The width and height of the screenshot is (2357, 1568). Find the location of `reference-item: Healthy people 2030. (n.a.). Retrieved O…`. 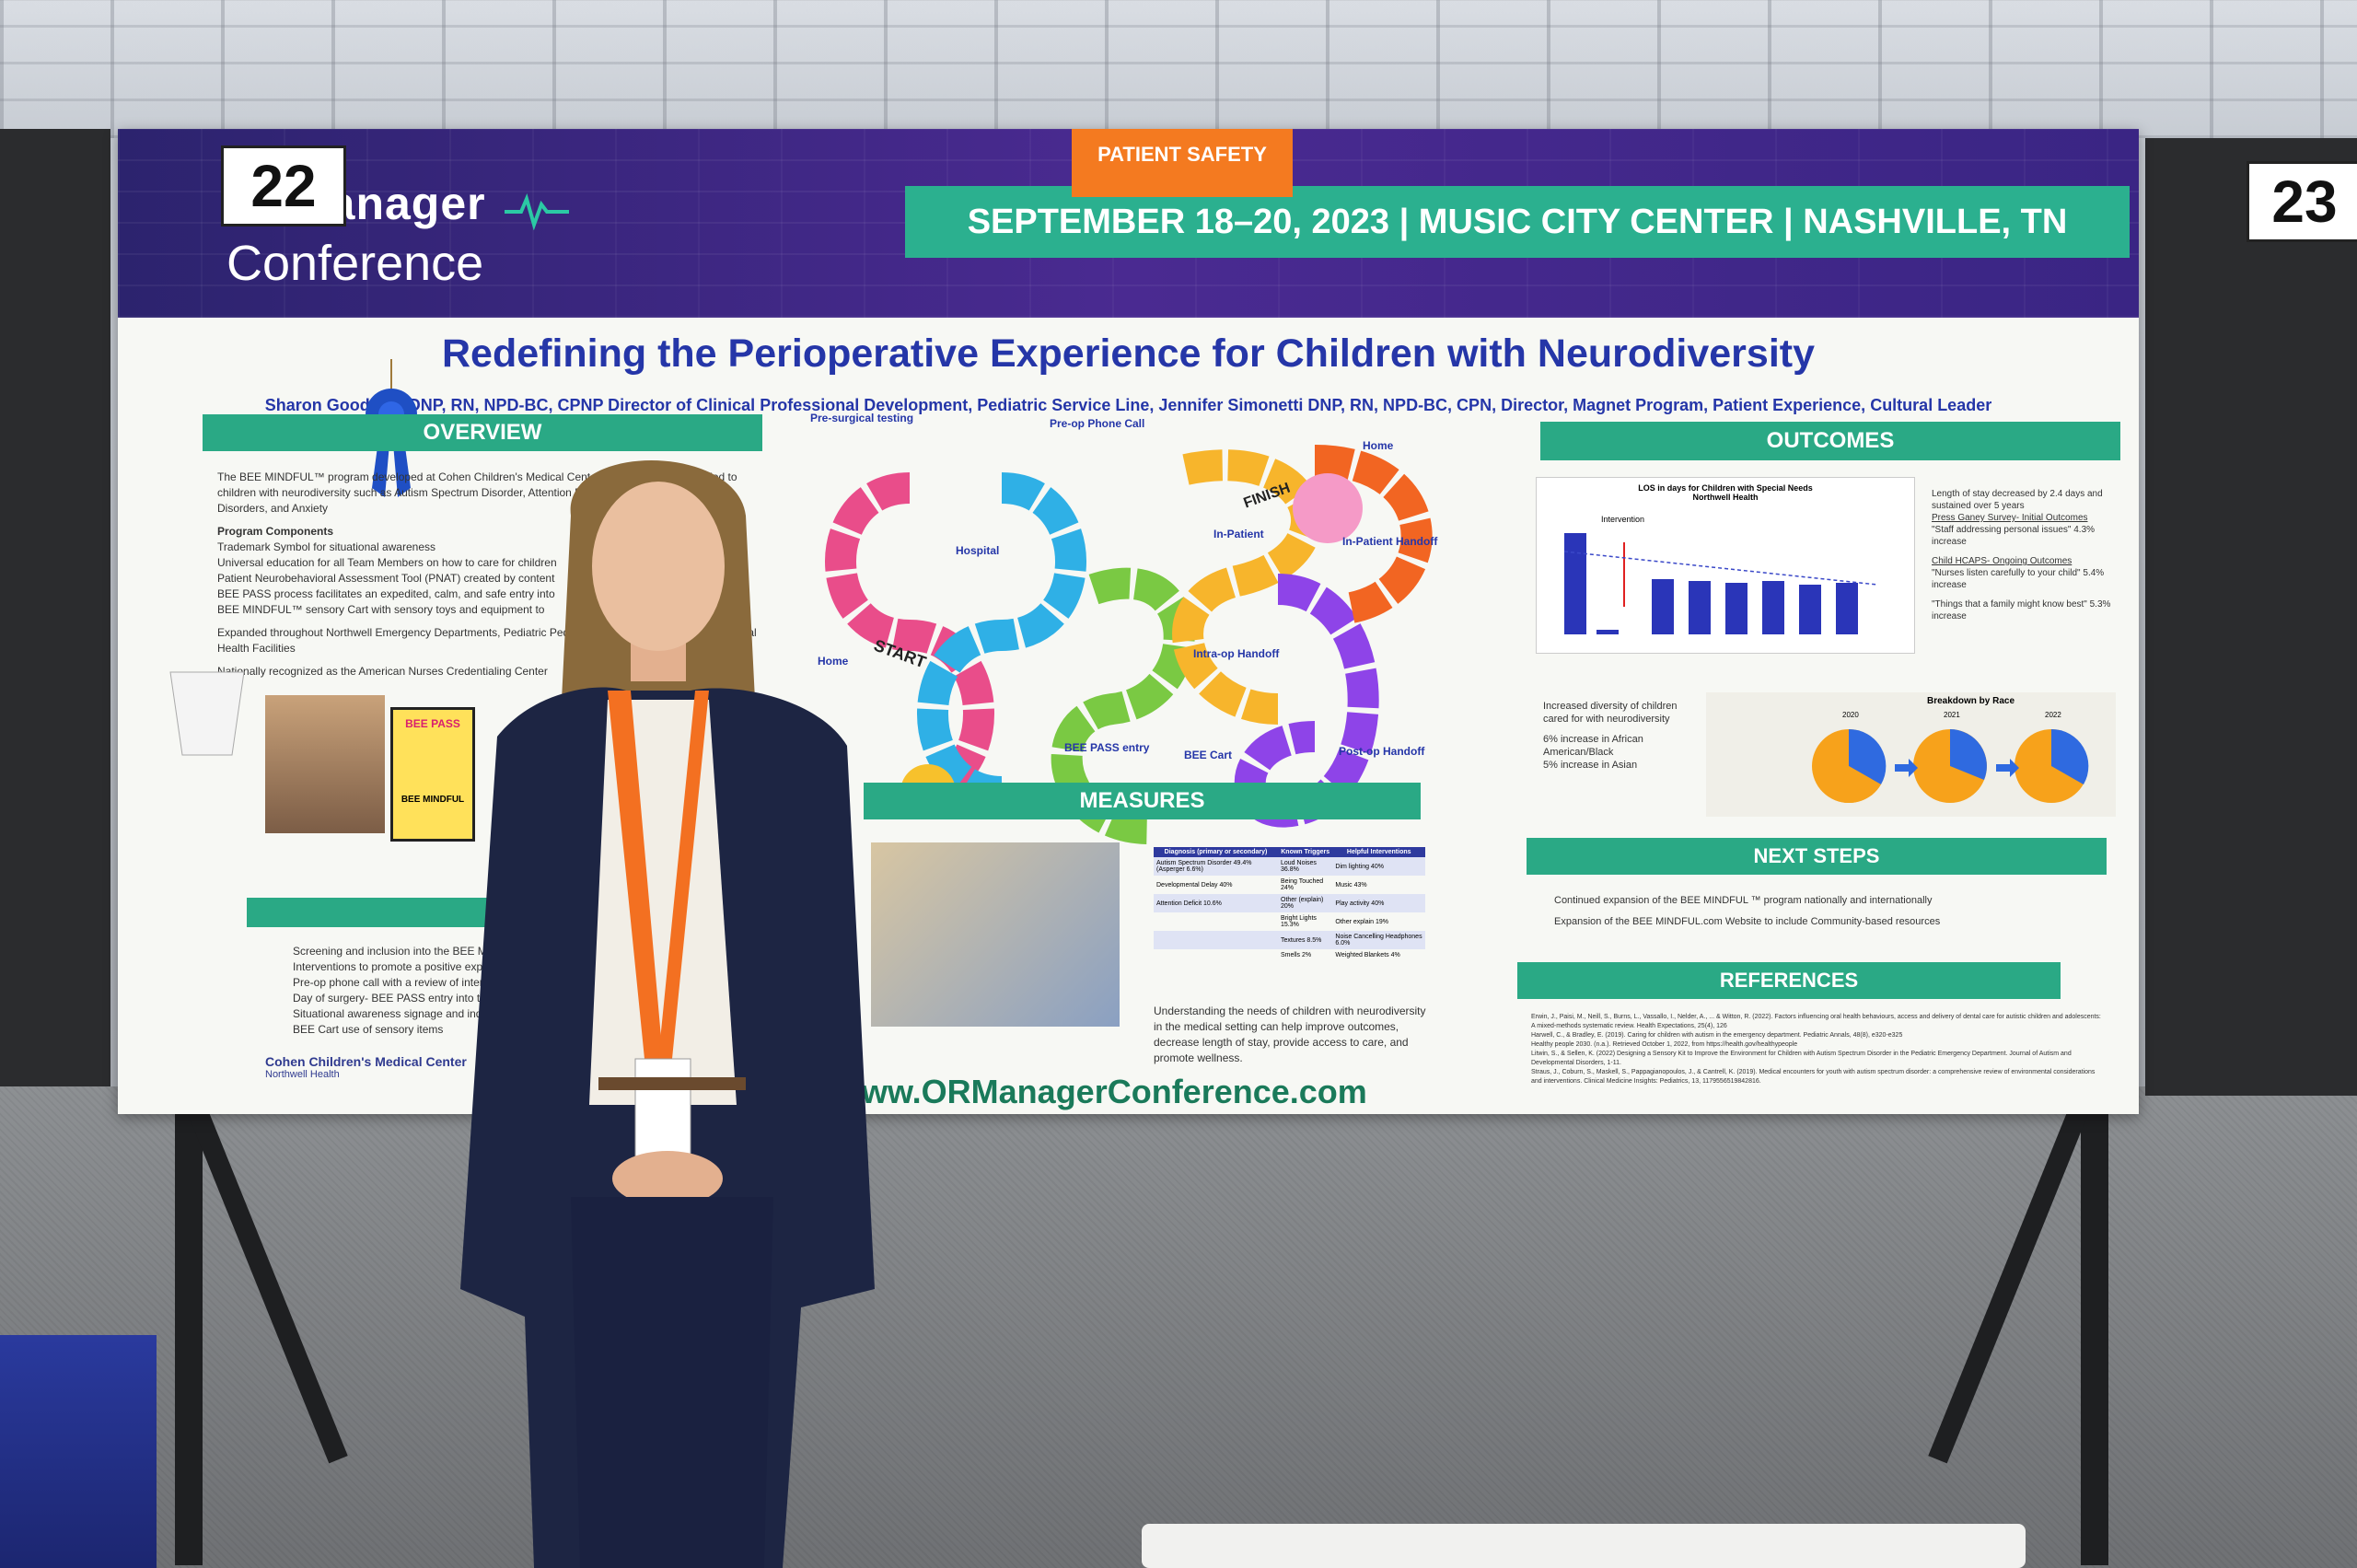

reference-item: Healthy people 2030. (n.a.). Retrieved O… is located at coordinates (1664, 1044).